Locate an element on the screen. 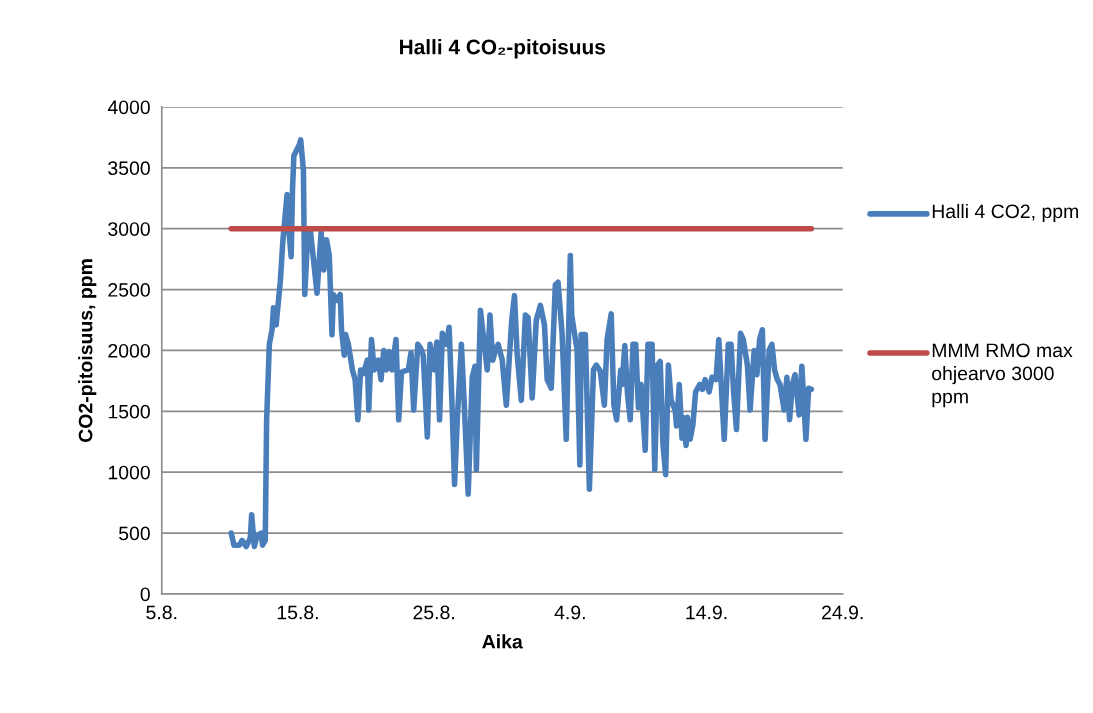 The width and height of the screenshot is (1093, 713). x-tick-label: 4.9. is located at coordinates (569, 612).